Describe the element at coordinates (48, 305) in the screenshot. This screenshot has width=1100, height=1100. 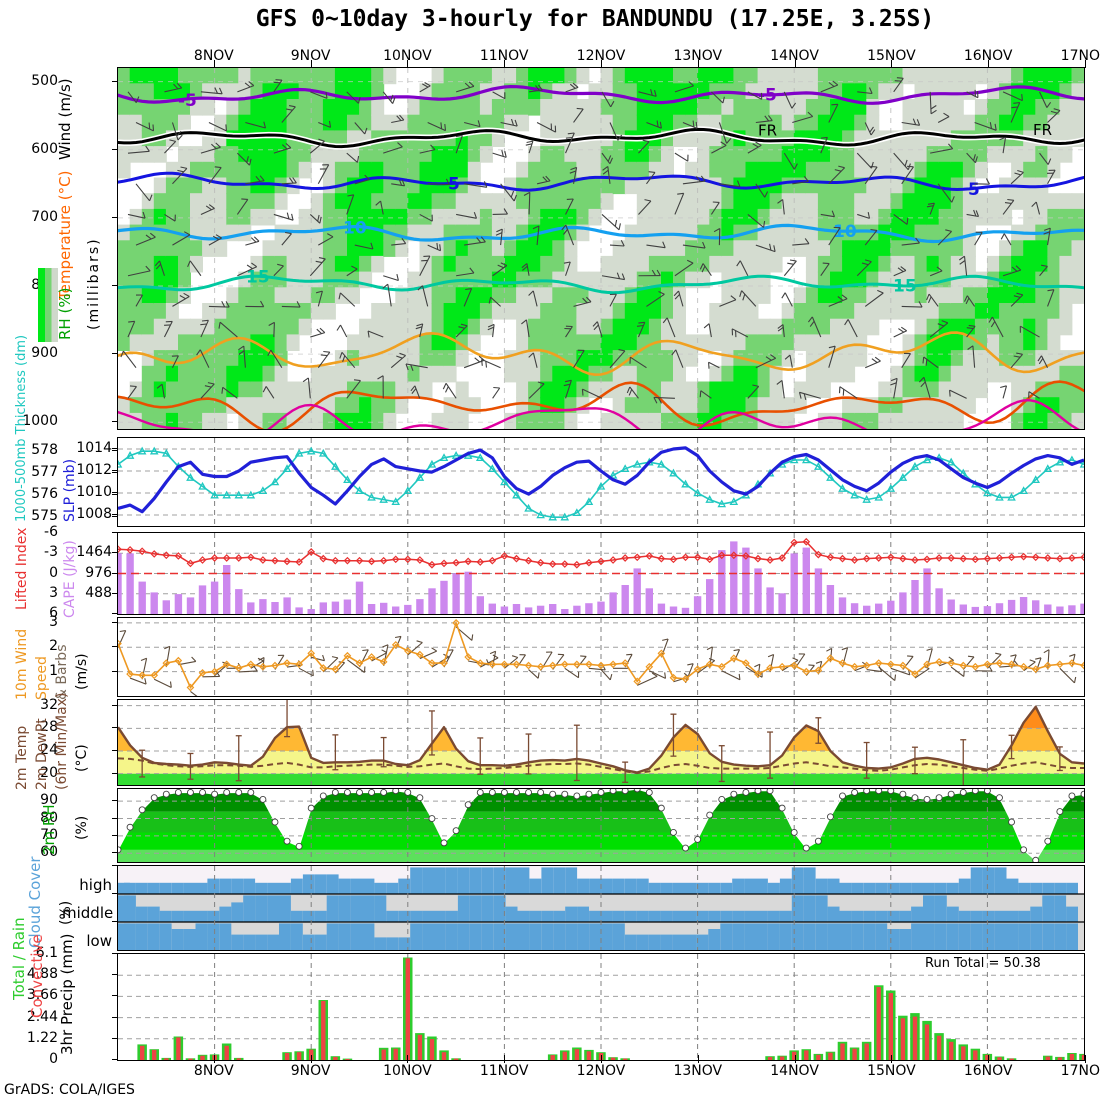
I see `legend-rh-swatch` at that location.